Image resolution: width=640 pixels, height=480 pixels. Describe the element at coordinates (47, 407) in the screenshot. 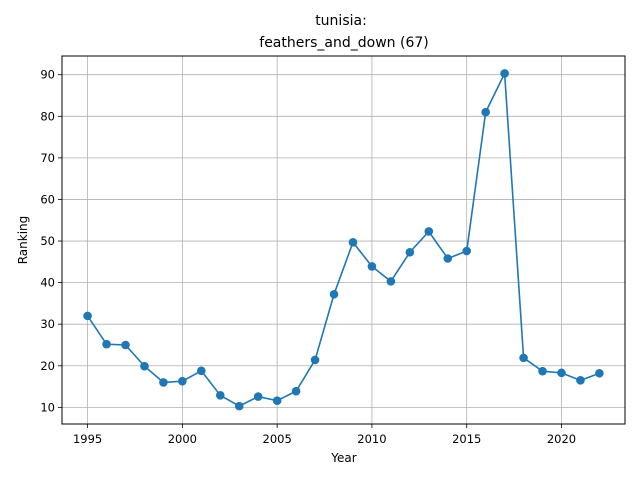

I see `y-tick-label: 10` at that location.